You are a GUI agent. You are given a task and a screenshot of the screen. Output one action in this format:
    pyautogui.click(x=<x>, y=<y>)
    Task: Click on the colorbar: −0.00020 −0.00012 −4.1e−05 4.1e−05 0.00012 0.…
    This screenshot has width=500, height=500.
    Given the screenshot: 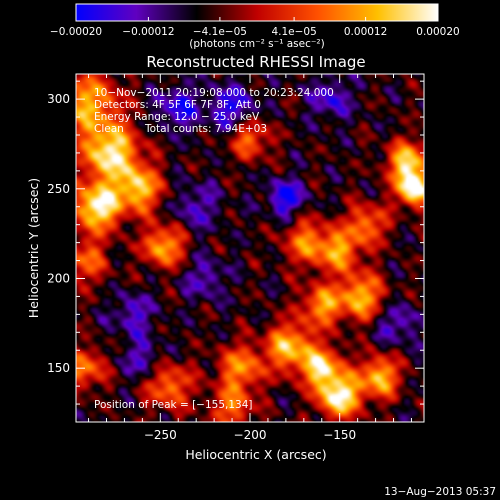 What is the action you would take?
    pyautogui.click(x=255, y=26)
    